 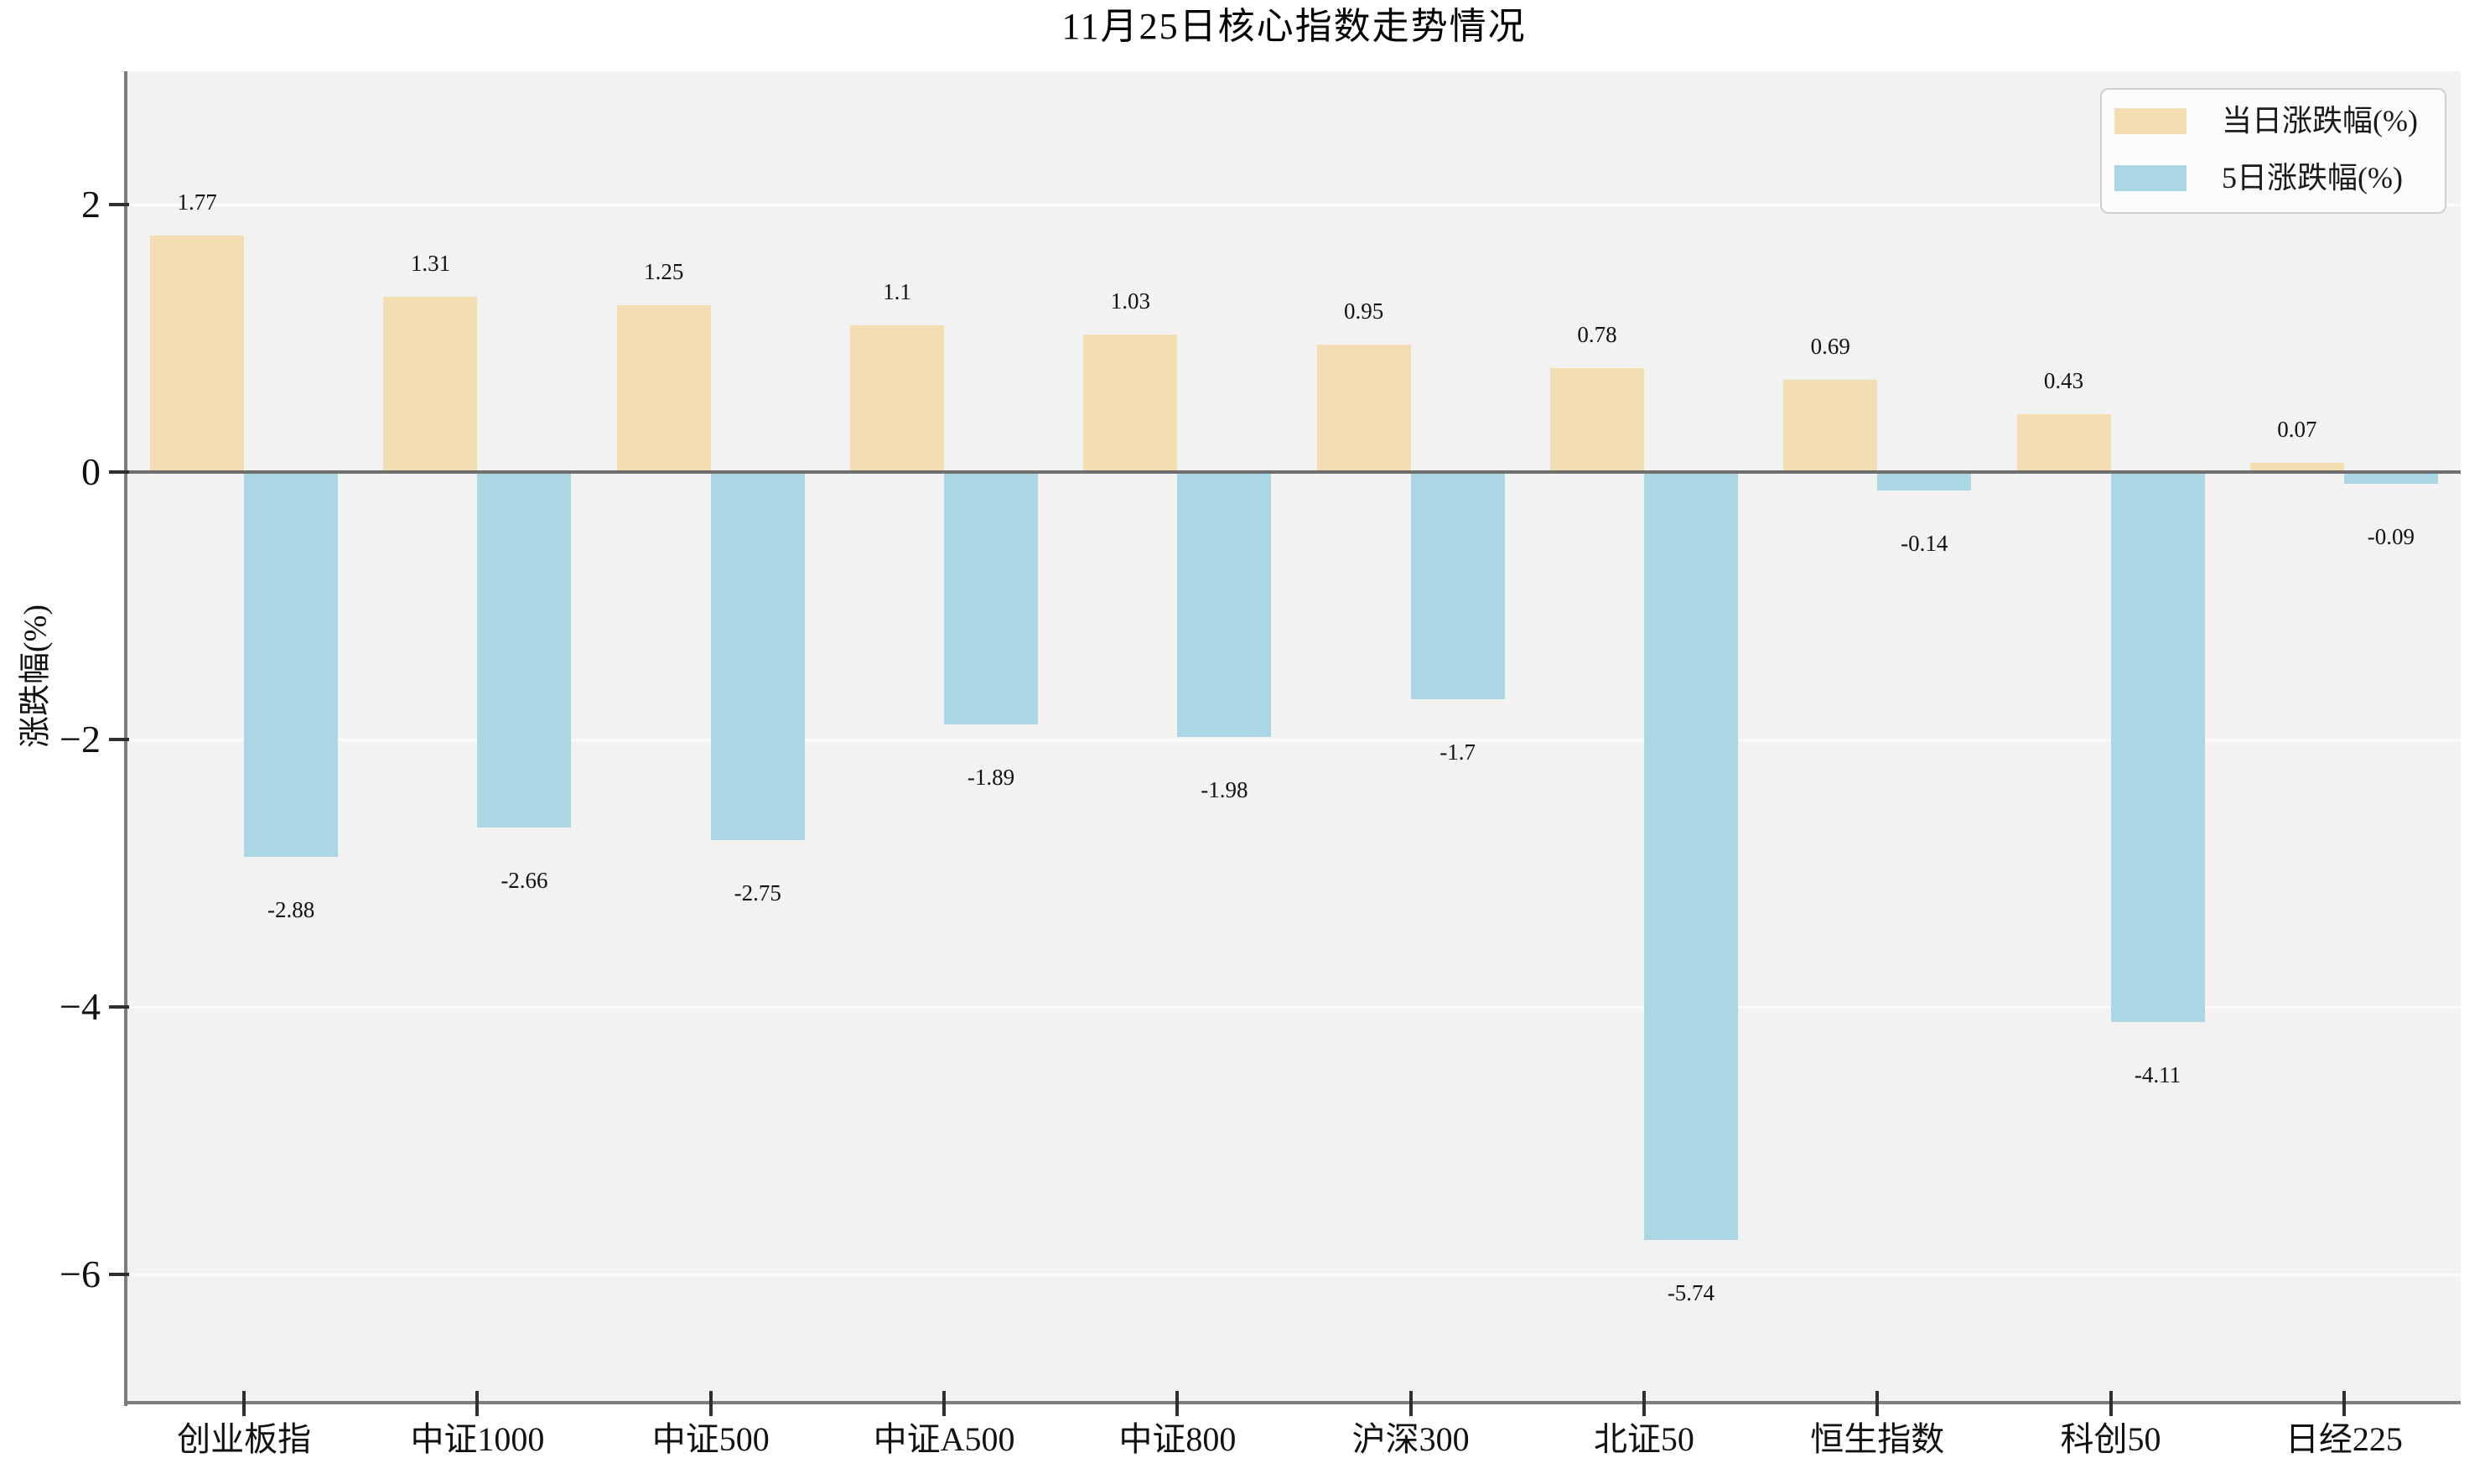 I want to click on legend-label-daily: 当日涨跌幅(%), so click(x=2320, y=121).